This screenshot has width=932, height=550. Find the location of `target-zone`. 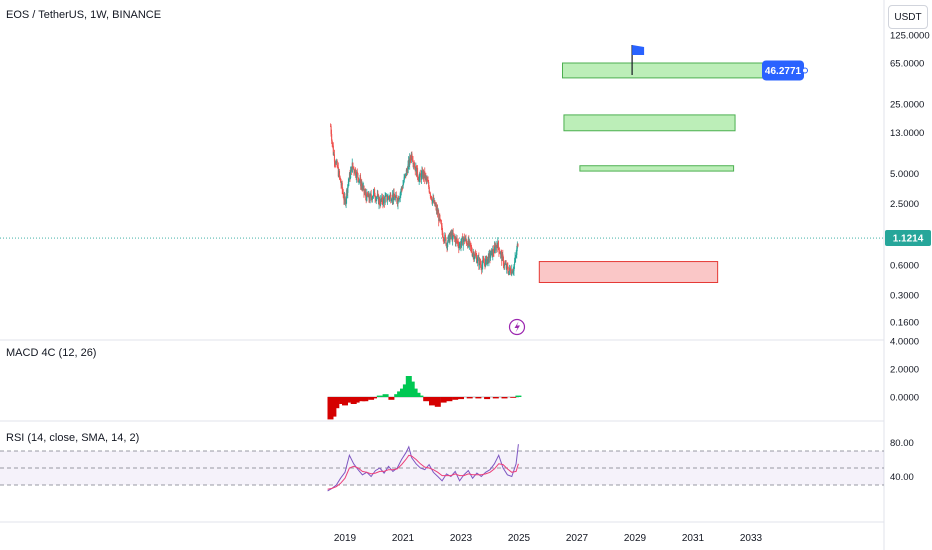

target-zone is located at coordinates (665, 70).